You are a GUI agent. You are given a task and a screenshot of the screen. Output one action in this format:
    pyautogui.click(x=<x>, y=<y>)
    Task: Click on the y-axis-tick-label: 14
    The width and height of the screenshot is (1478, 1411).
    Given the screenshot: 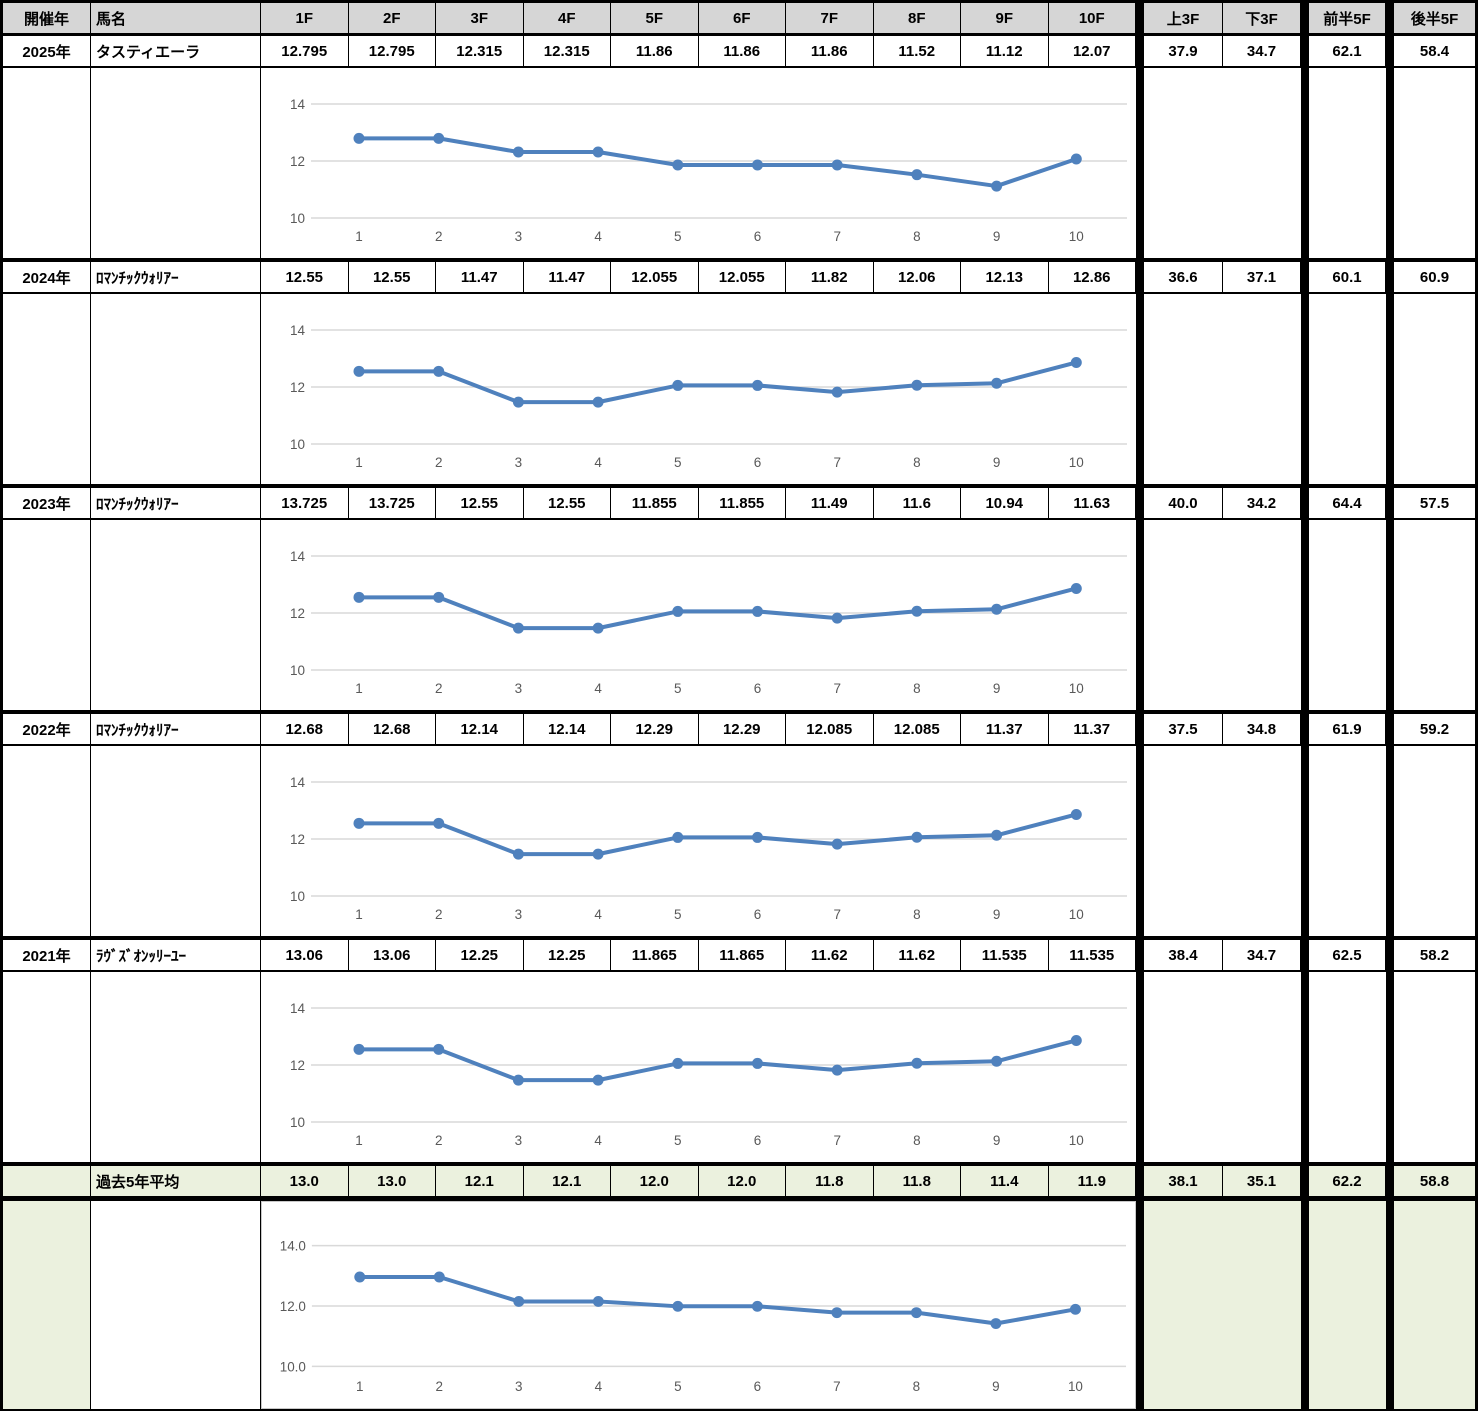 What is the action you would take?
    pyautogui.click(x=298, y=104)
    